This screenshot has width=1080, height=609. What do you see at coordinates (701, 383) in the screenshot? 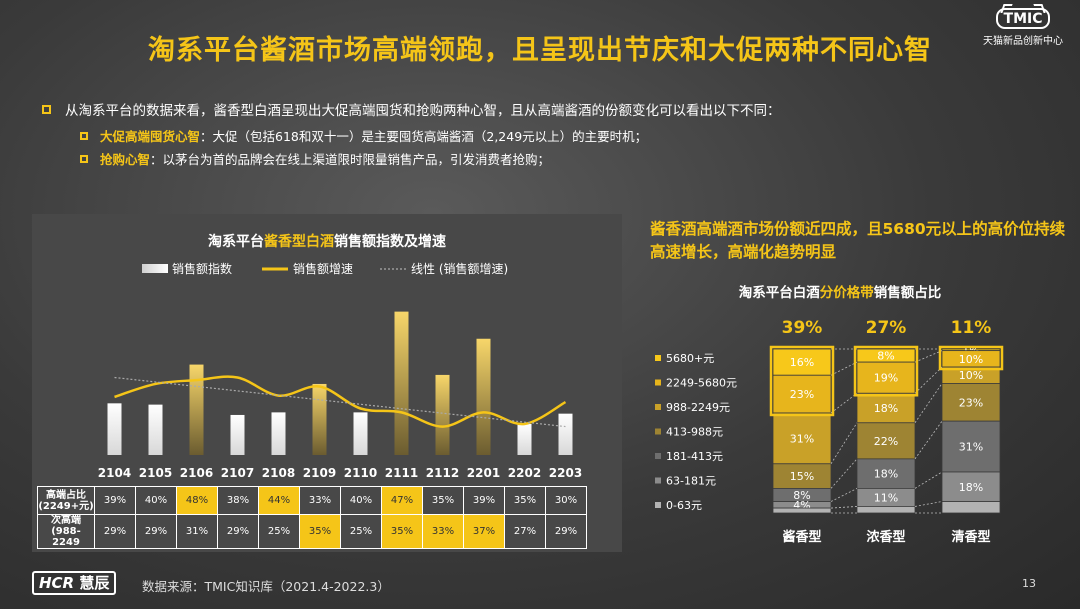
I see `share-legend-label: 2249-5680元` at bounding box center [701, 383].